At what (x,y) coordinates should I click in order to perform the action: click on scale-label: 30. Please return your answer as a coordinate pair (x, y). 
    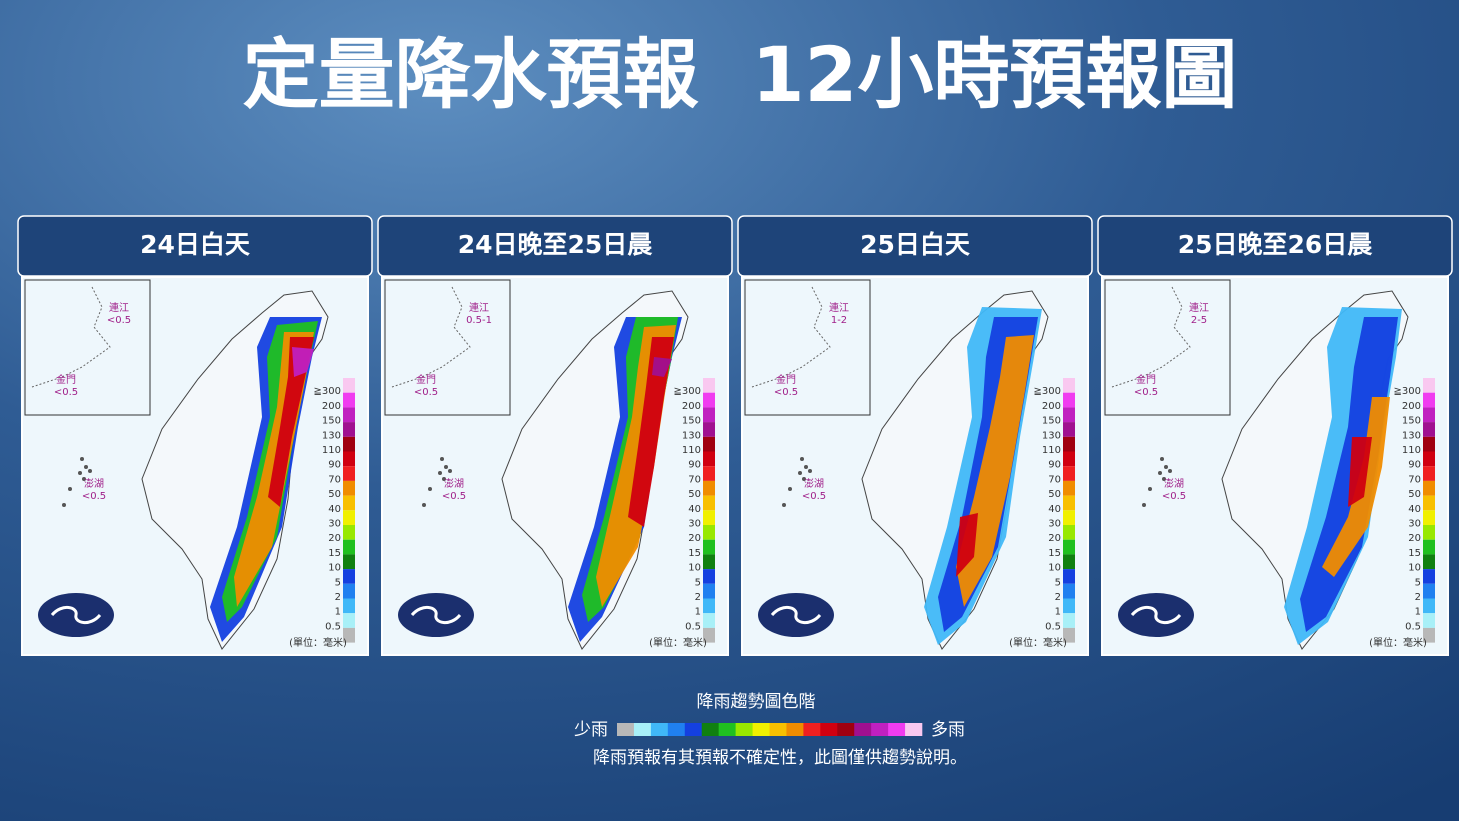
    Looking at the image, I should click on (694, 524).